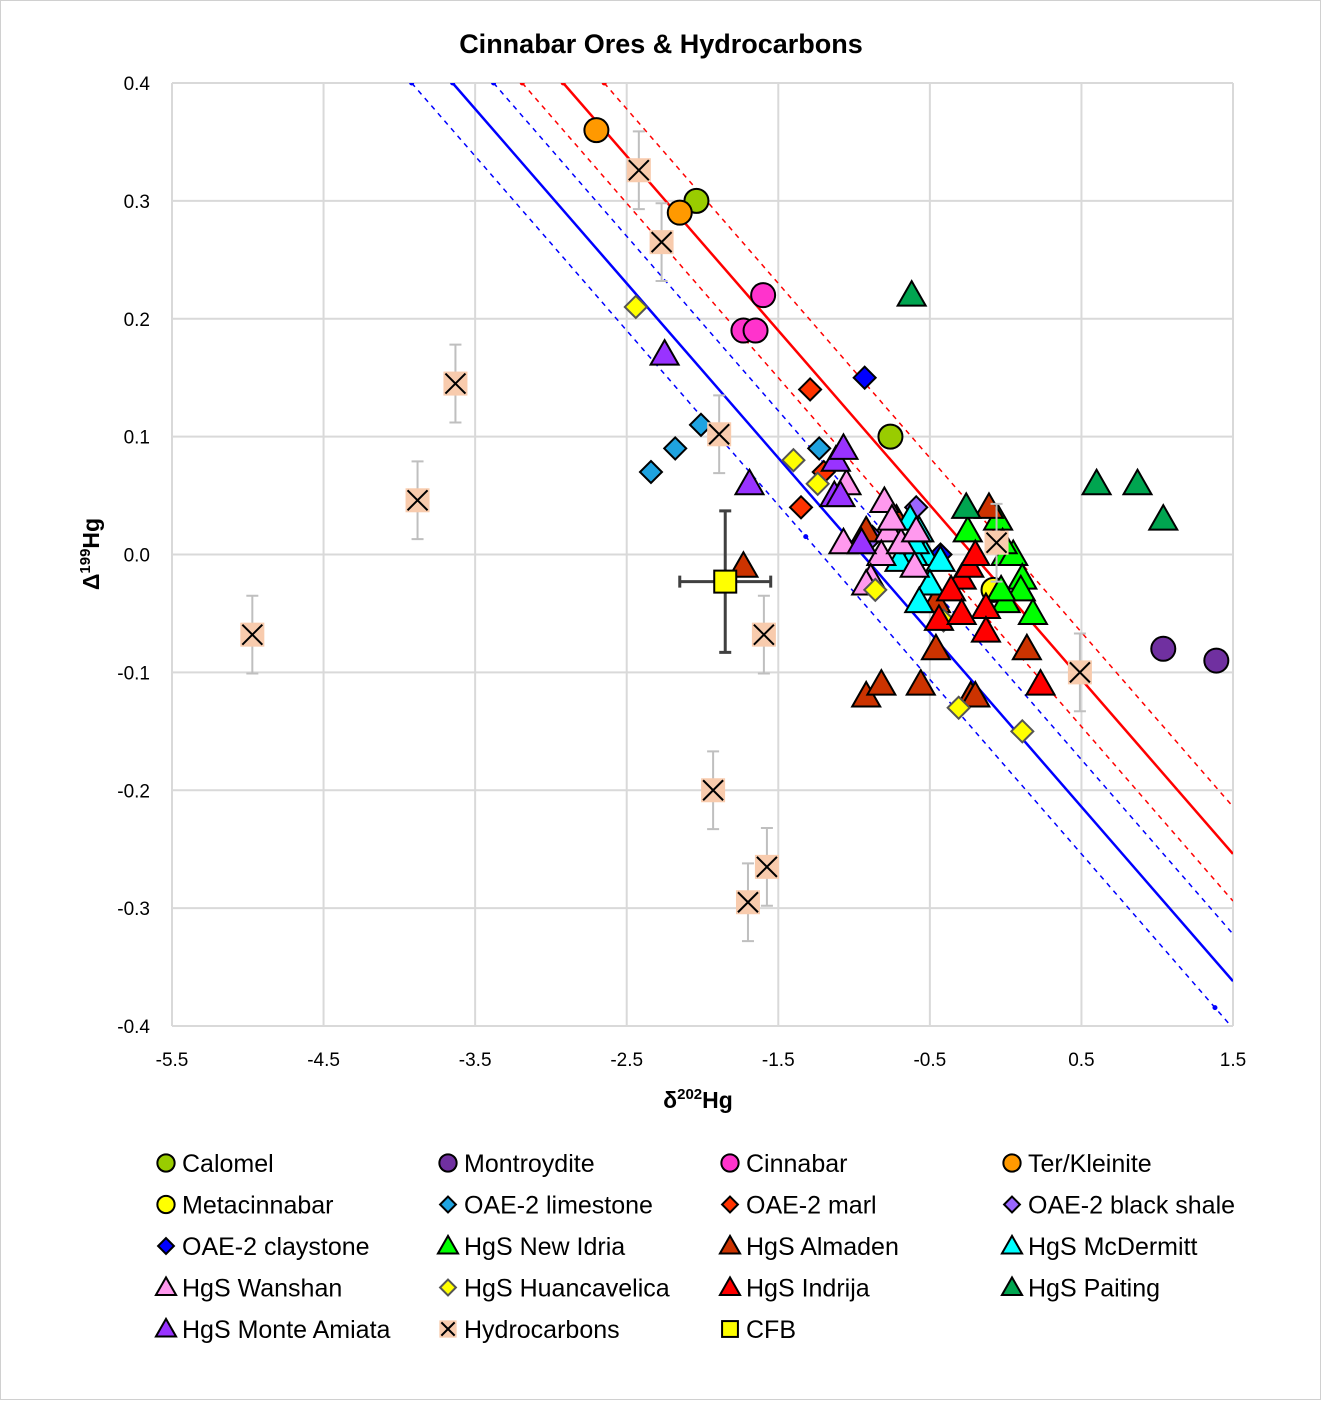 This screenshot has width=1321, height=1404. Describe the element at coordinates (1118, 1206) in the screenshot. I see `legend-item: OAE-2 black shale` at that location.